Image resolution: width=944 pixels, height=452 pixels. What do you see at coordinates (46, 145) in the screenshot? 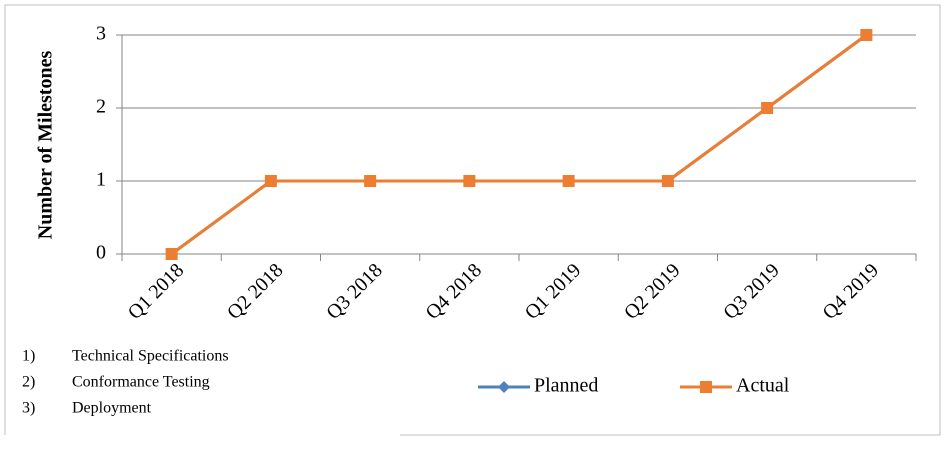
I see `y-axis-label: Number of Milestones` at bounding box center [46, 145].